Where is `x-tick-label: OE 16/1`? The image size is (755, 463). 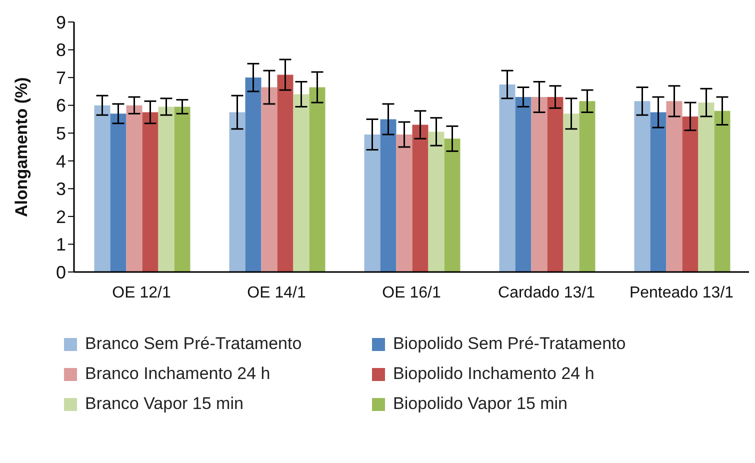 x-tick-label: OE 16/1 is located at coordinates (411, 293).